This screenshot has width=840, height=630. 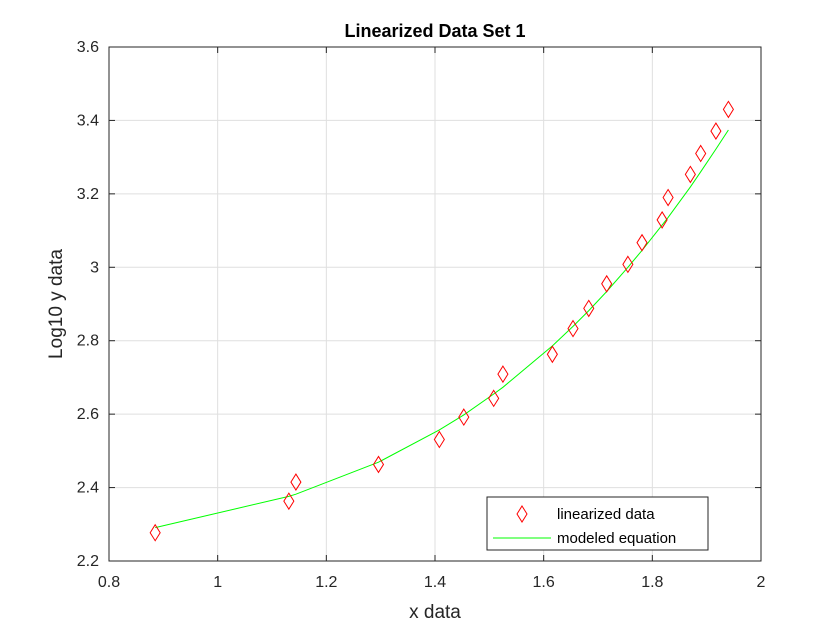 What do you see at coordinates (544, 582) in the screenshot?
I see `x-tick-label: 1.6` at bounding box center [544, 582].